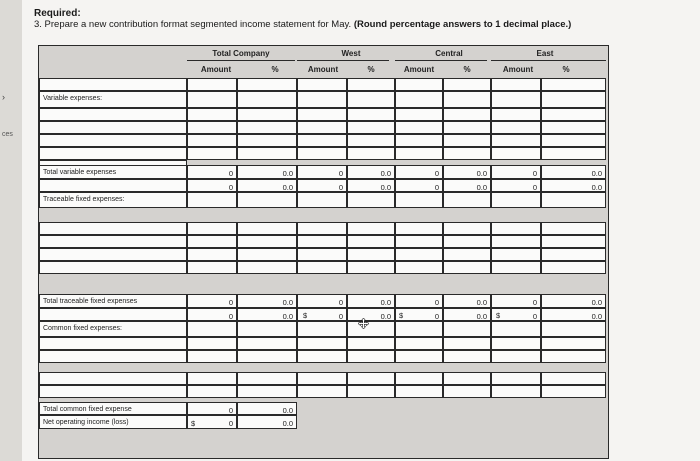 This screenshot has height=461, width=700. What do you see at coordinates (267, 378) in the screenshot?
I see `ce-3-total-pct-cell` at bounding box center [267, 378].